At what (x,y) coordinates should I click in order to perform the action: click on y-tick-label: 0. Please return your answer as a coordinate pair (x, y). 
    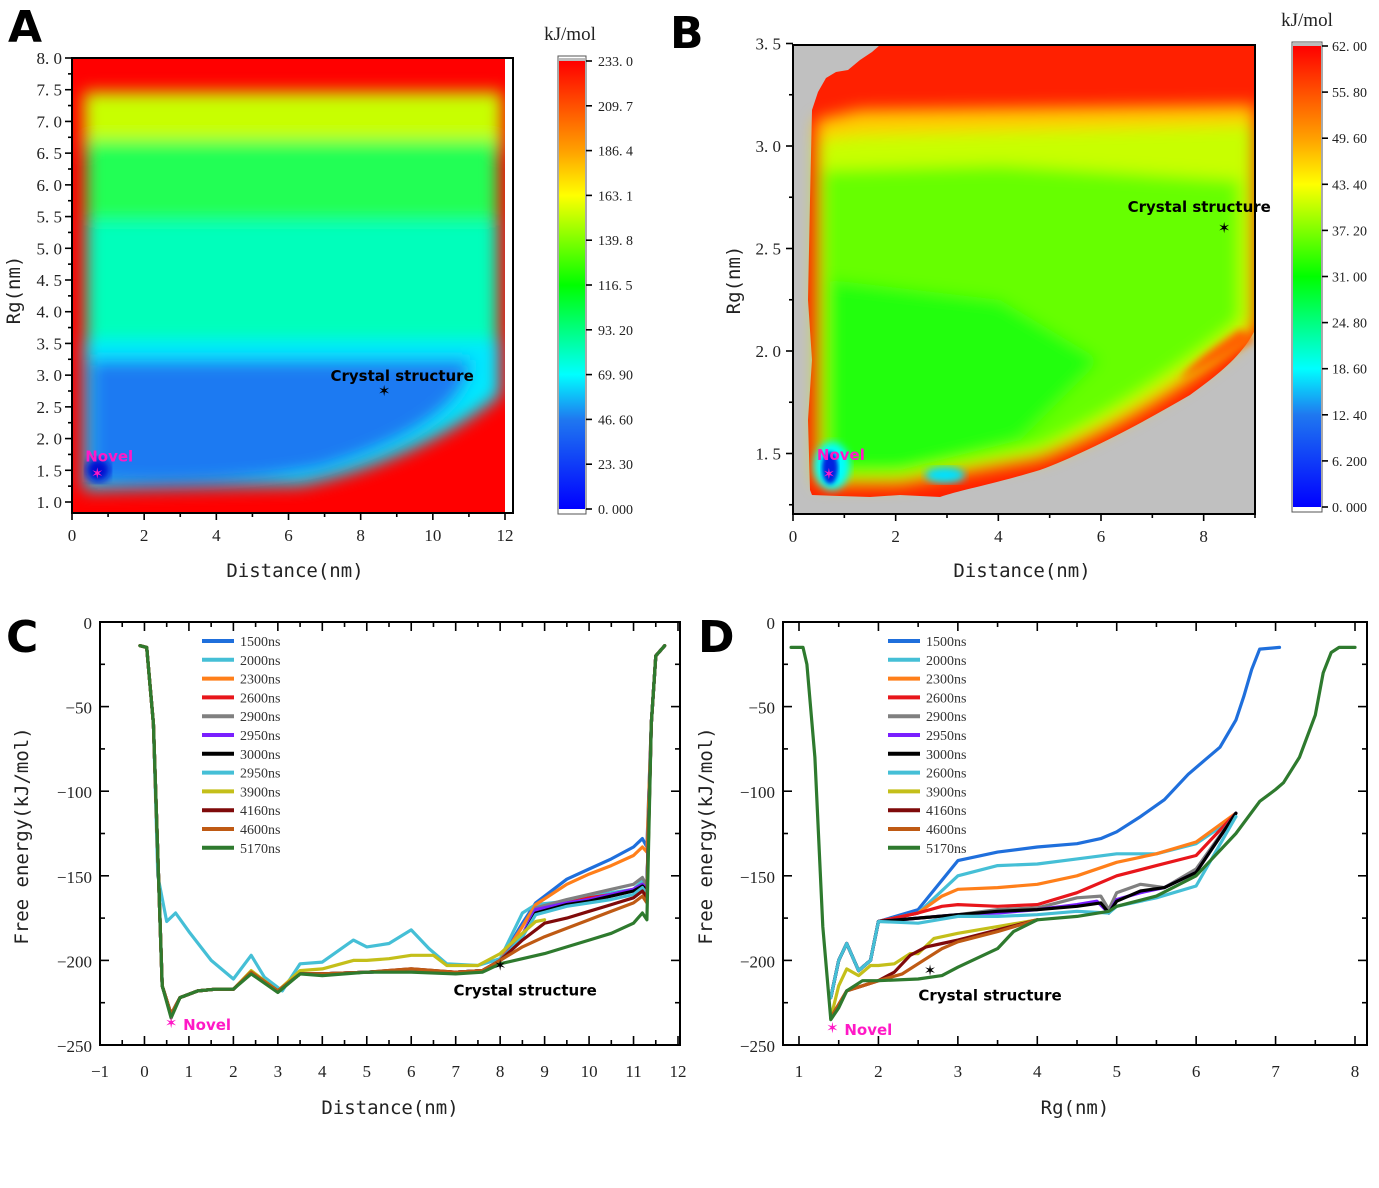
    Looking at the image, I should click on (88, 623).